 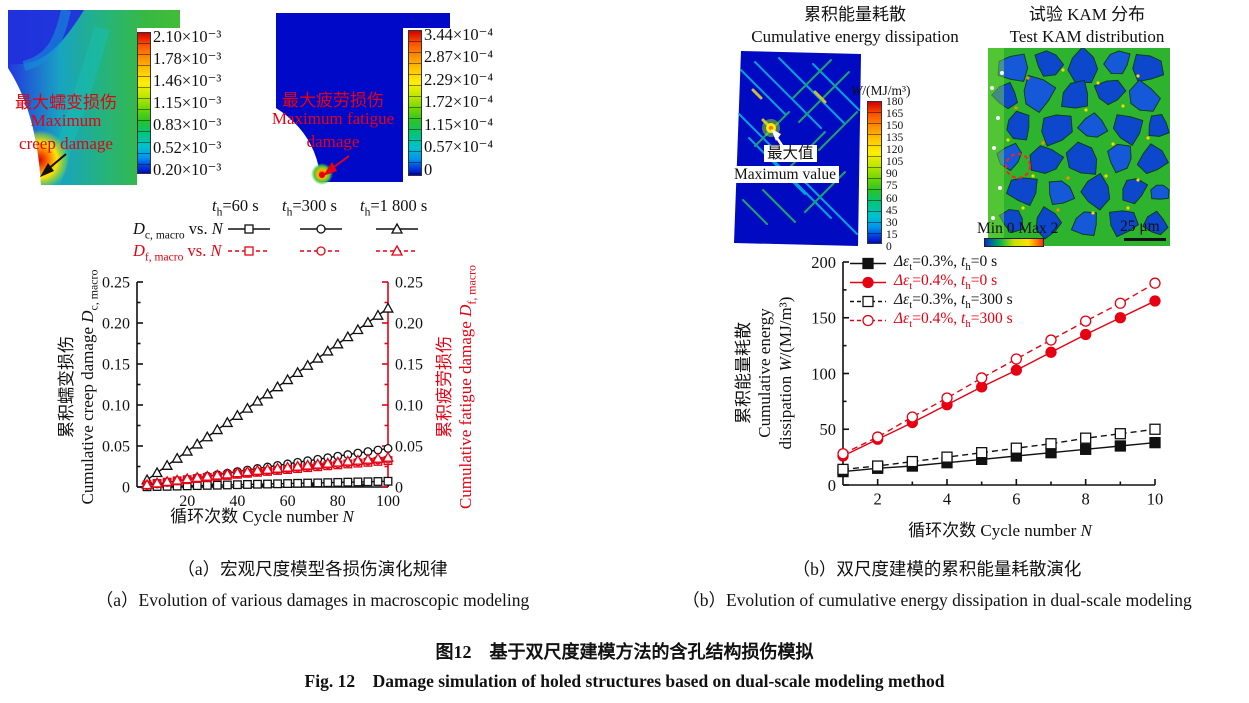 I want to click on kam-colorbar, so click(x=1014, y=242).